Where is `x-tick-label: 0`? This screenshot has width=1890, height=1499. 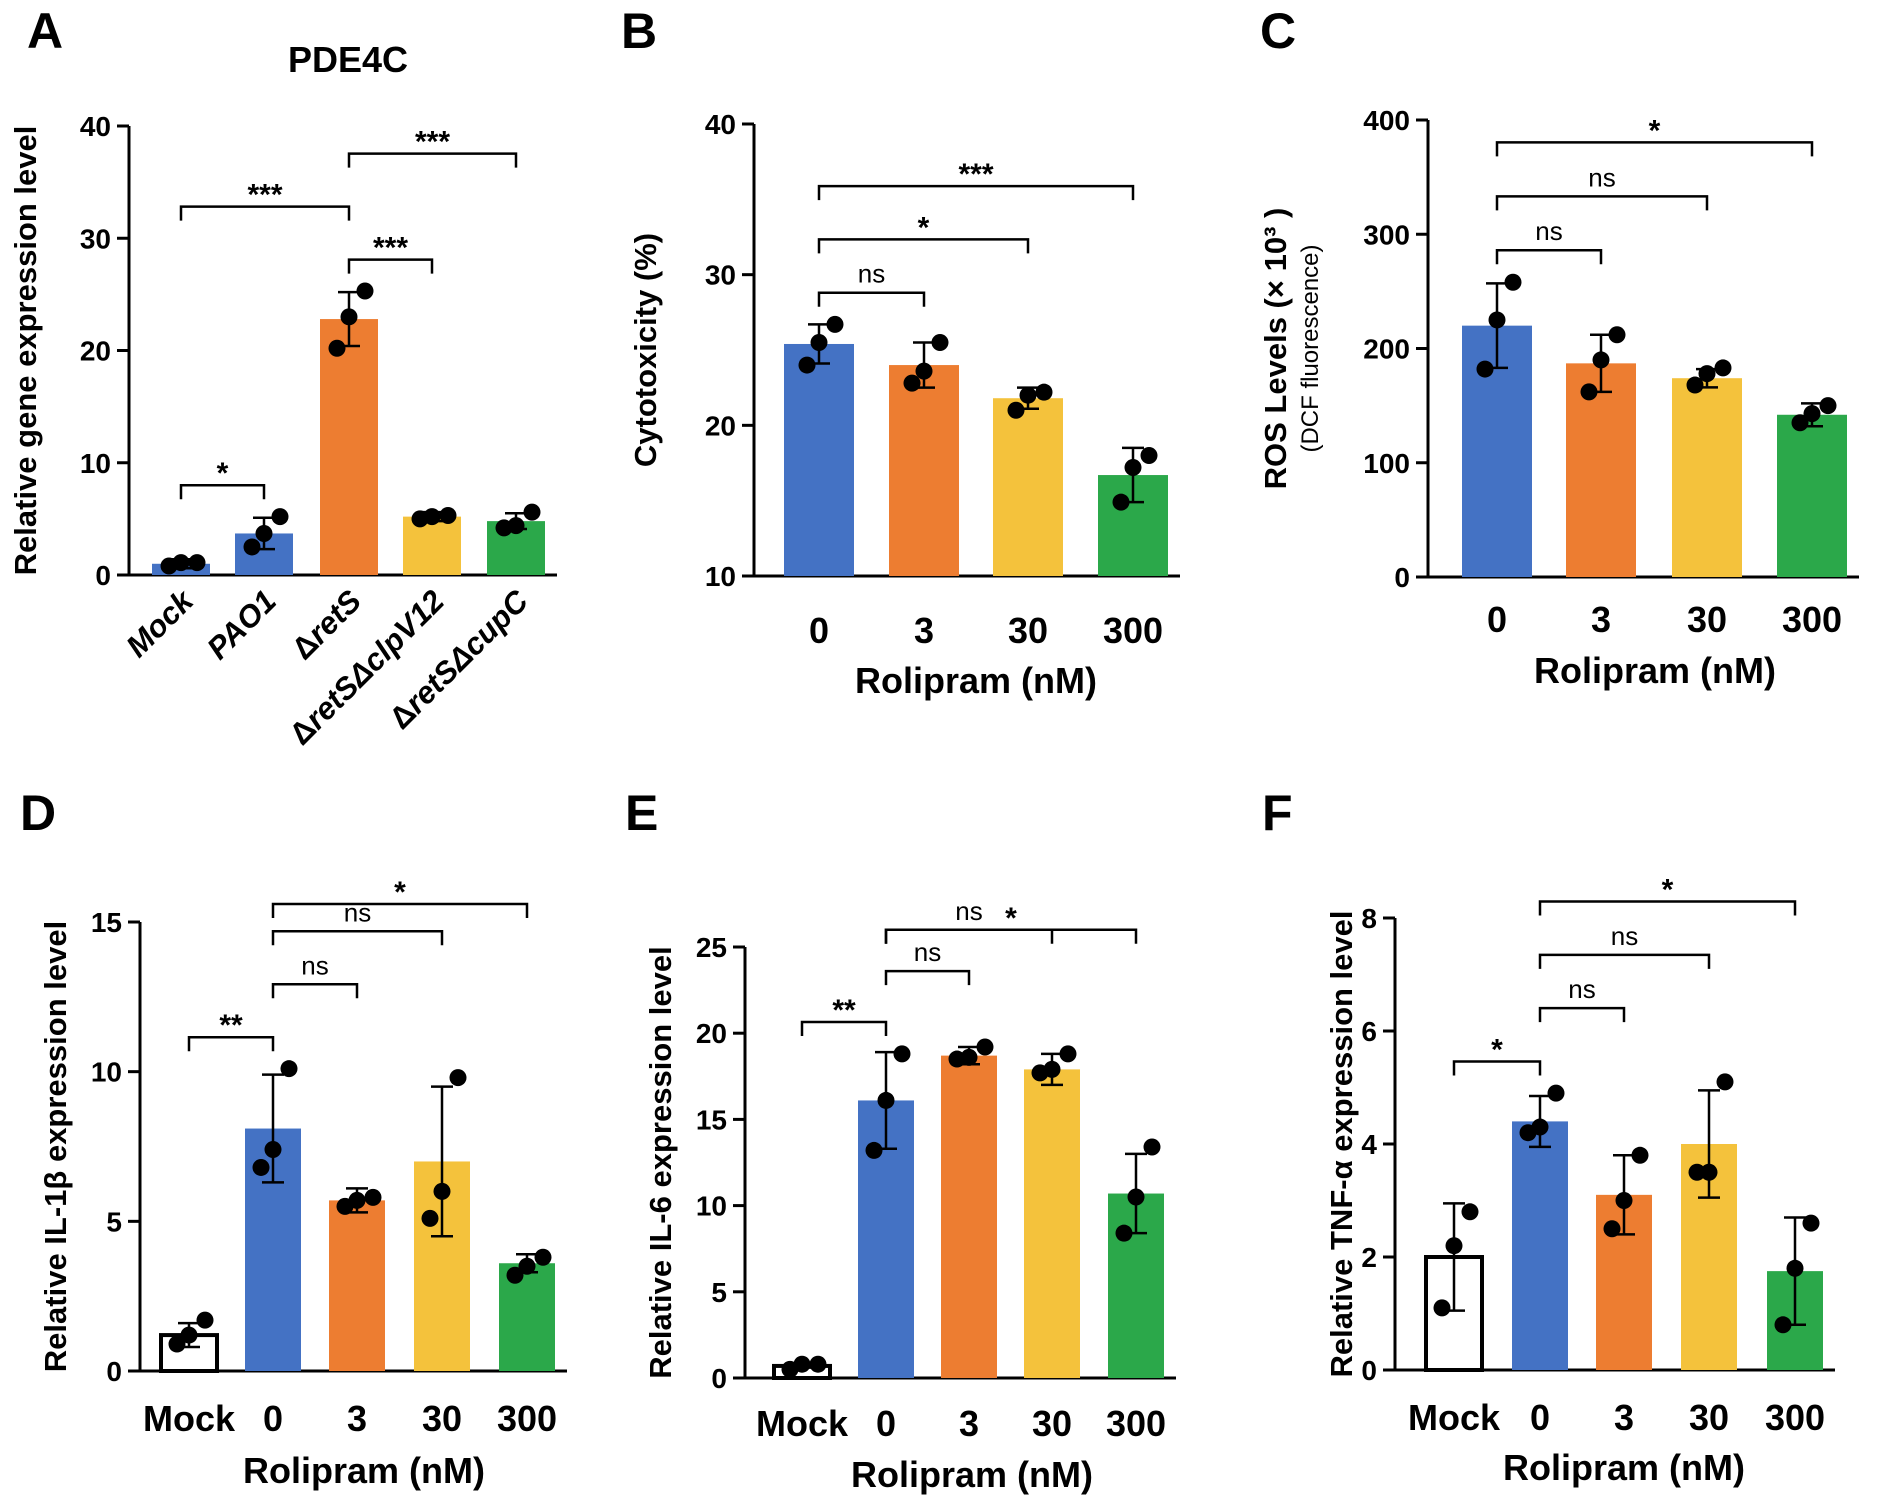
x-tick-label: 0 is located at coordinates (1540, 1417).